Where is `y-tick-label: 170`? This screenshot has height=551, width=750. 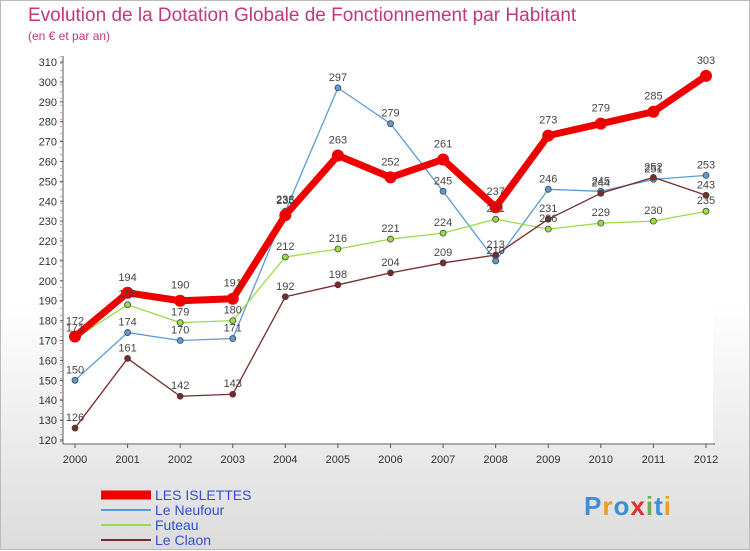
y-tick-label: 170 is located at coordinates (48, 342).